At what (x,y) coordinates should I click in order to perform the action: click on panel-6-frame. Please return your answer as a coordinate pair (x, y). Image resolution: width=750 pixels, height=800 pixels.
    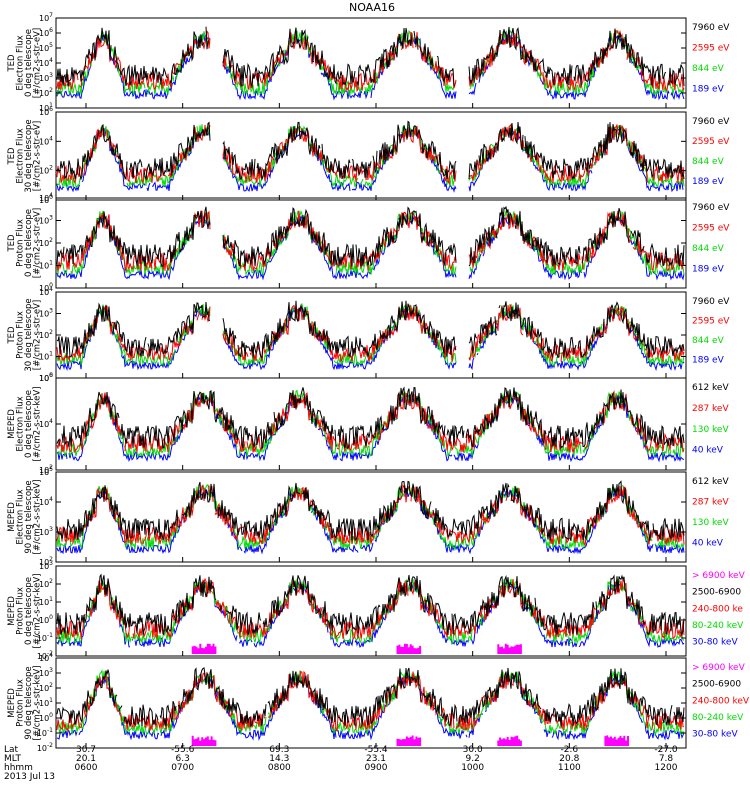
    Looking at the image, I should click on (371, 517).